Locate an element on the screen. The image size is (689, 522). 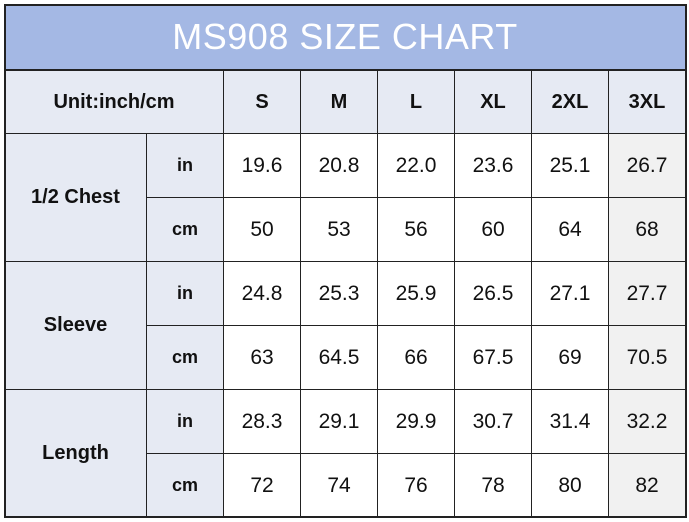
size-value: 68 is located at coordinates (647, 230).